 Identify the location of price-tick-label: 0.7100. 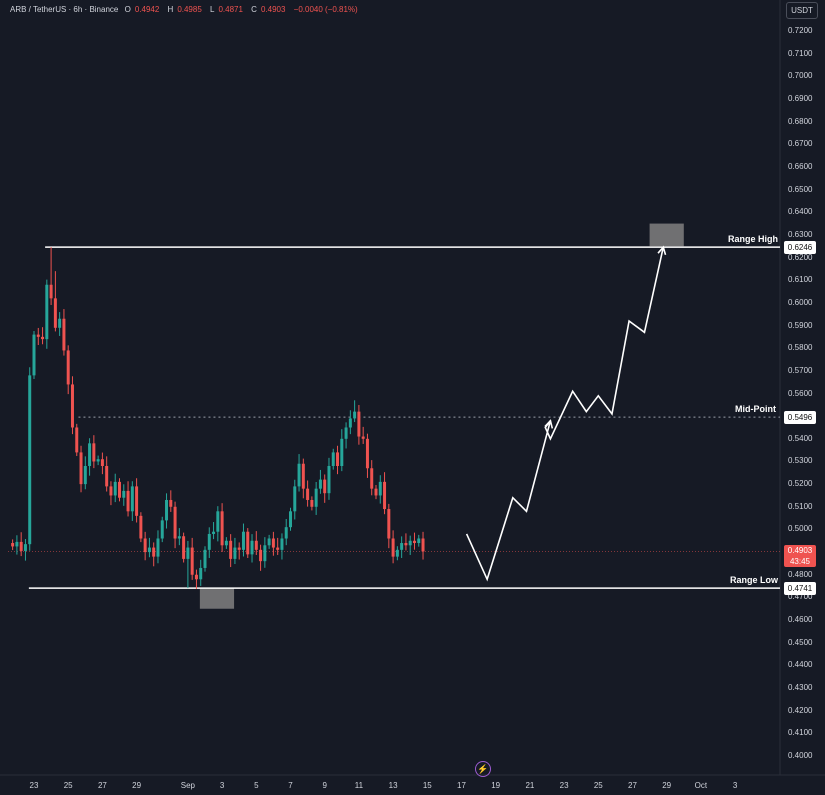
(800, 53).